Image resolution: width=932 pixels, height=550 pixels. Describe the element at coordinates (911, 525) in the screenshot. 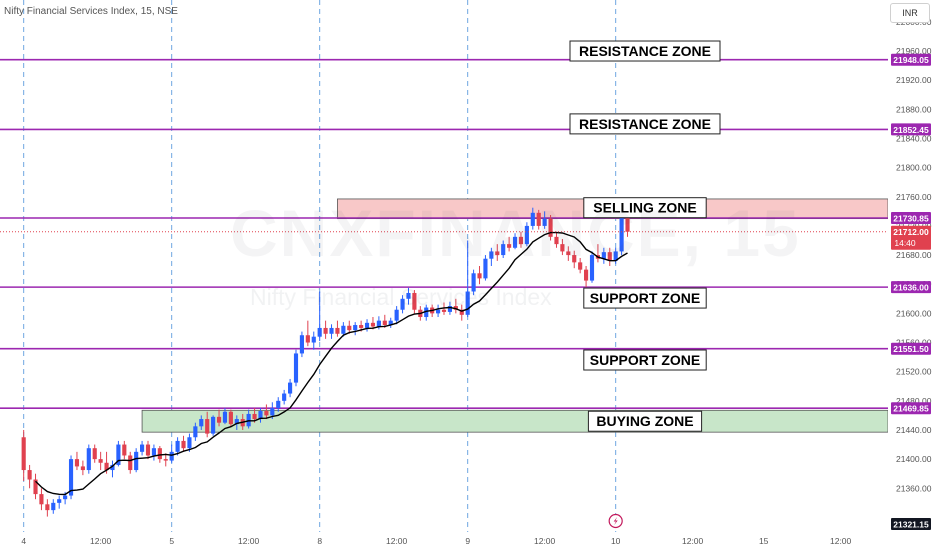

I see `low-price-badge: 21321.15` at that location.